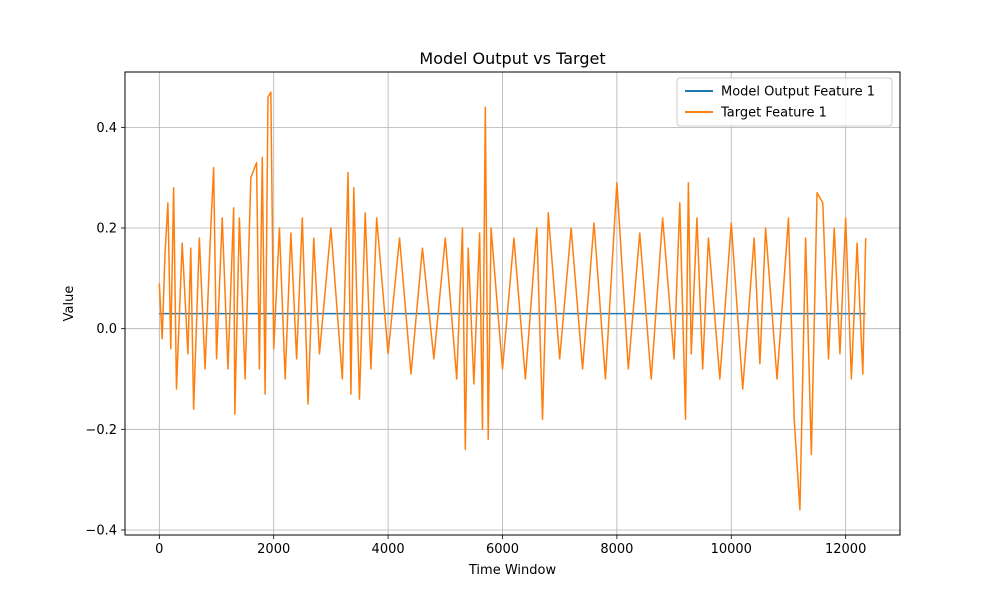  I want to click on y-tick-label: −0.2, so click(101, 430).